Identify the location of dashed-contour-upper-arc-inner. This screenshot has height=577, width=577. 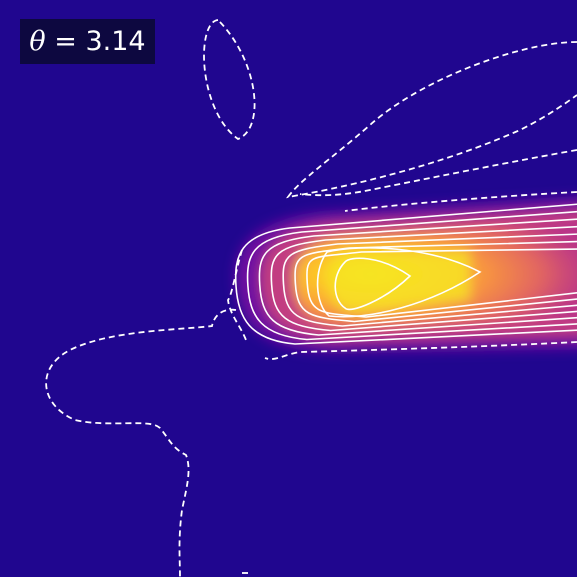
(438, 173).